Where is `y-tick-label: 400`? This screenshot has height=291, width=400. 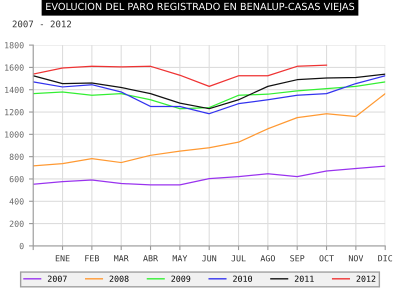
y-tick-label: 400 is located at coordinates (17, 201).